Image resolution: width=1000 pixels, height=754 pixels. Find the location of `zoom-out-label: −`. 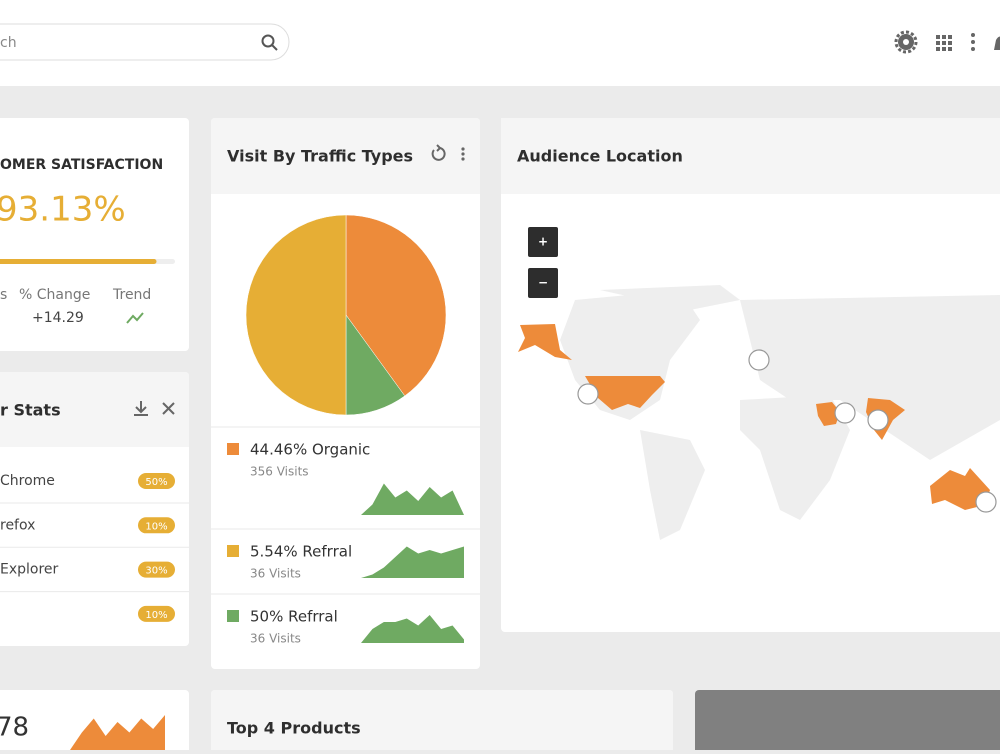

zoom-out-label: − is located at coordinates (543, 283).